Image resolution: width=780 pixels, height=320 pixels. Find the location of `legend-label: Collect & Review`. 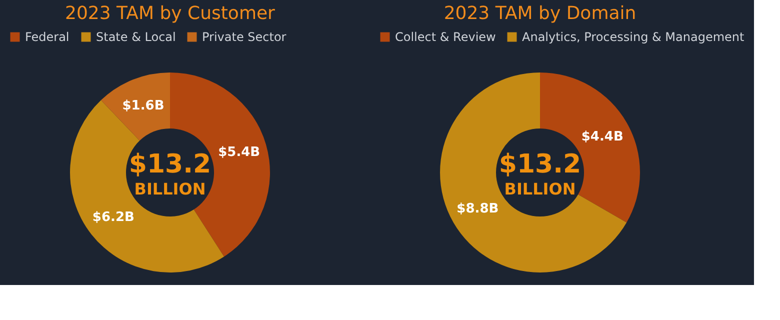

legend-label: Collect & Review is located at coordinates (445, 37).